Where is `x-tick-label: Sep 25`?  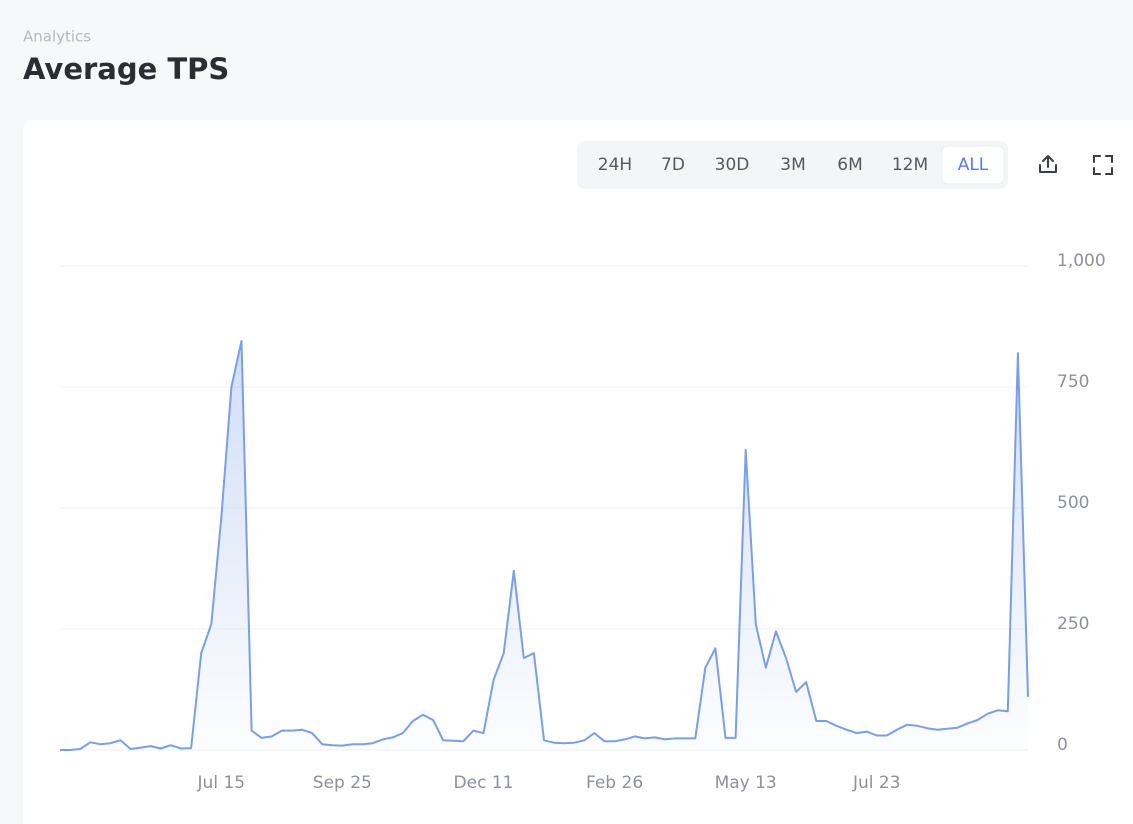
x-tick-label: Sep 25 is located at coordinates (342, 783).